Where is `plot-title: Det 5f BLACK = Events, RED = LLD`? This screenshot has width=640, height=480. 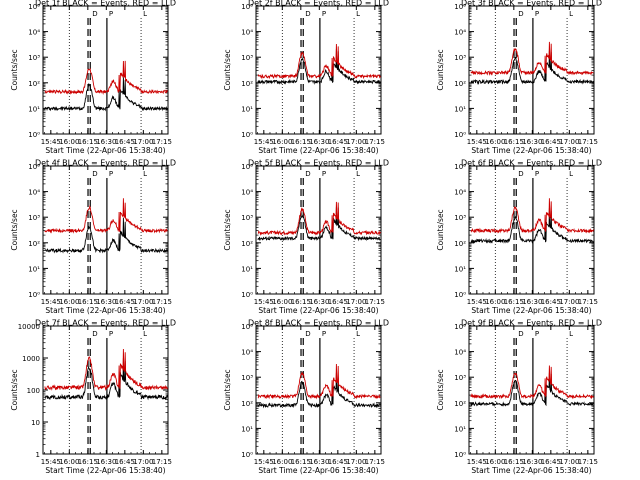 plot-title: Det 5f BLACK = Events, RED = LLD is located at coordinates (318, 163).